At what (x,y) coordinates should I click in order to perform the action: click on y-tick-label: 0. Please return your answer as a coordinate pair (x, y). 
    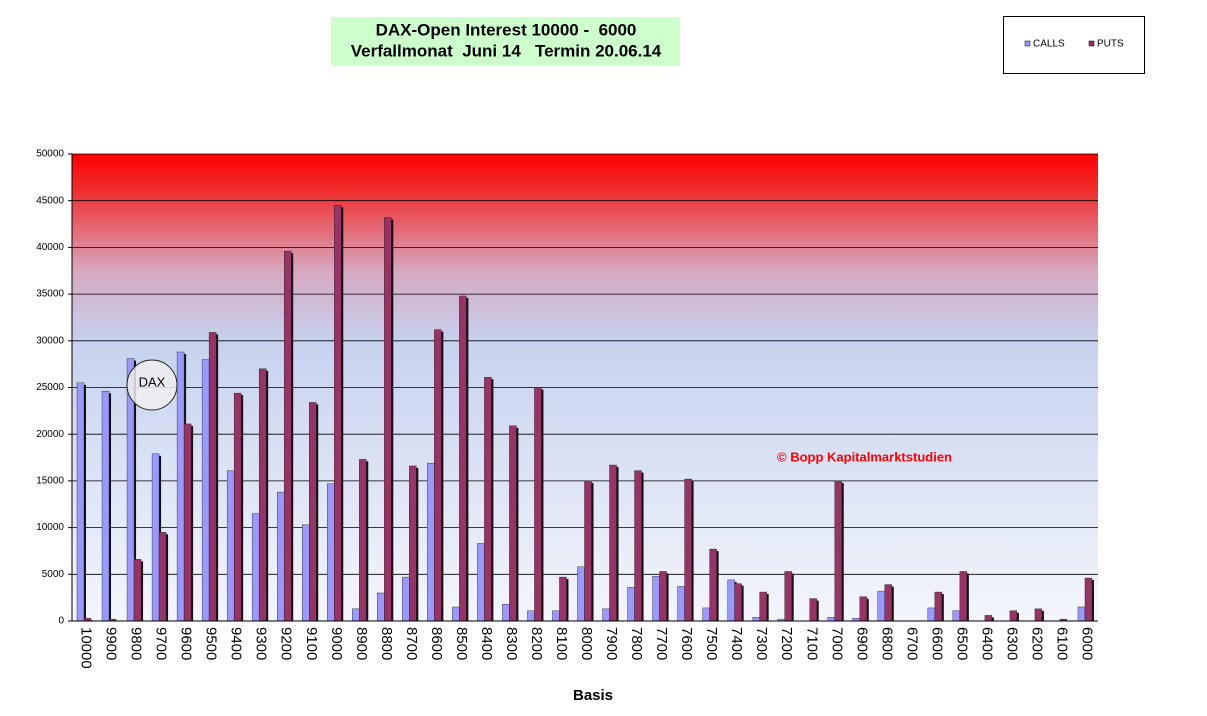
    Looking at the image, I should click on (61, 621).